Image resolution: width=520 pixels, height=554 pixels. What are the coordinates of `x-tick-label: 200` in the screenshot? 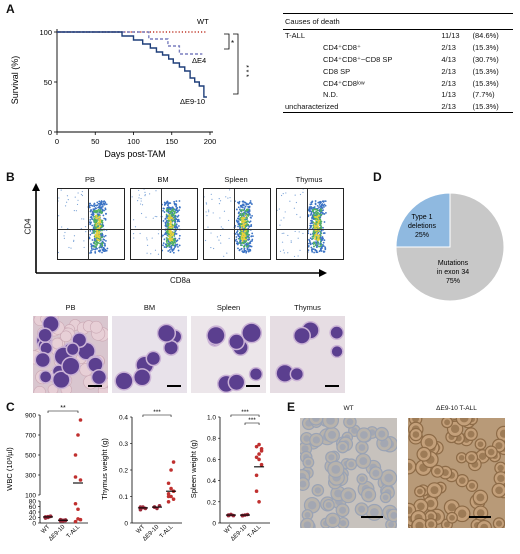 It's located at (210, 141).